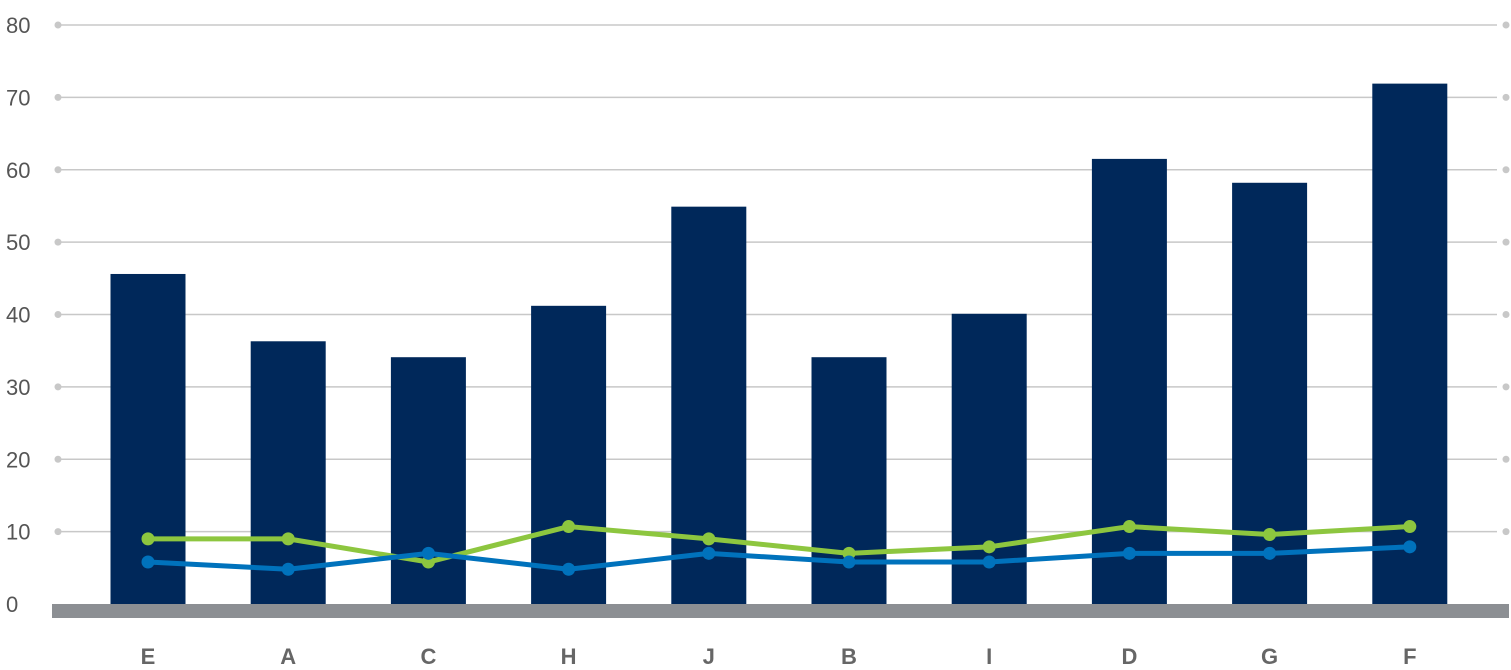 The image size is (1511, 670). I want to click on y-tick-label: 0, so click(12, 604).